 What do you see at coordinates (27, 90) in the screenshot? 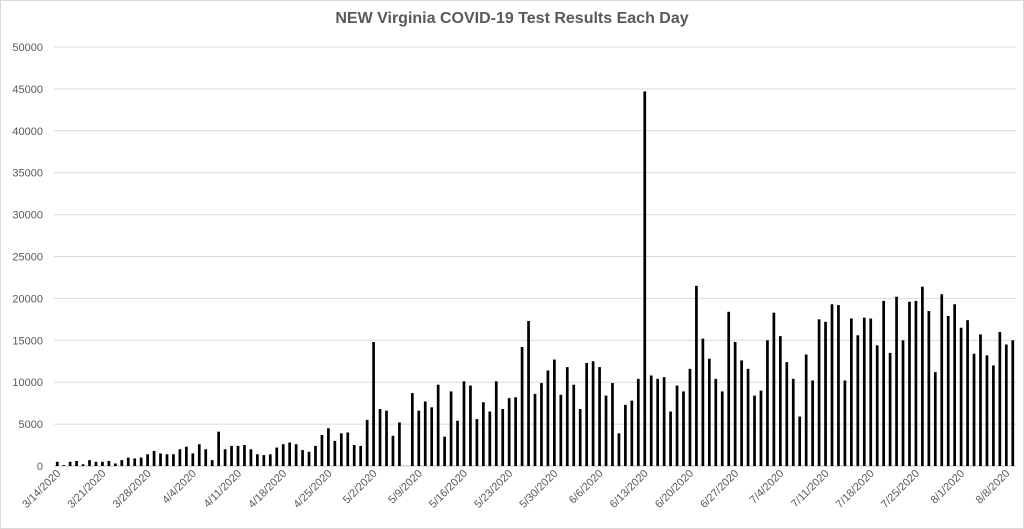
I see `y-tick-label: 45000` at bounding box center [27, 90].